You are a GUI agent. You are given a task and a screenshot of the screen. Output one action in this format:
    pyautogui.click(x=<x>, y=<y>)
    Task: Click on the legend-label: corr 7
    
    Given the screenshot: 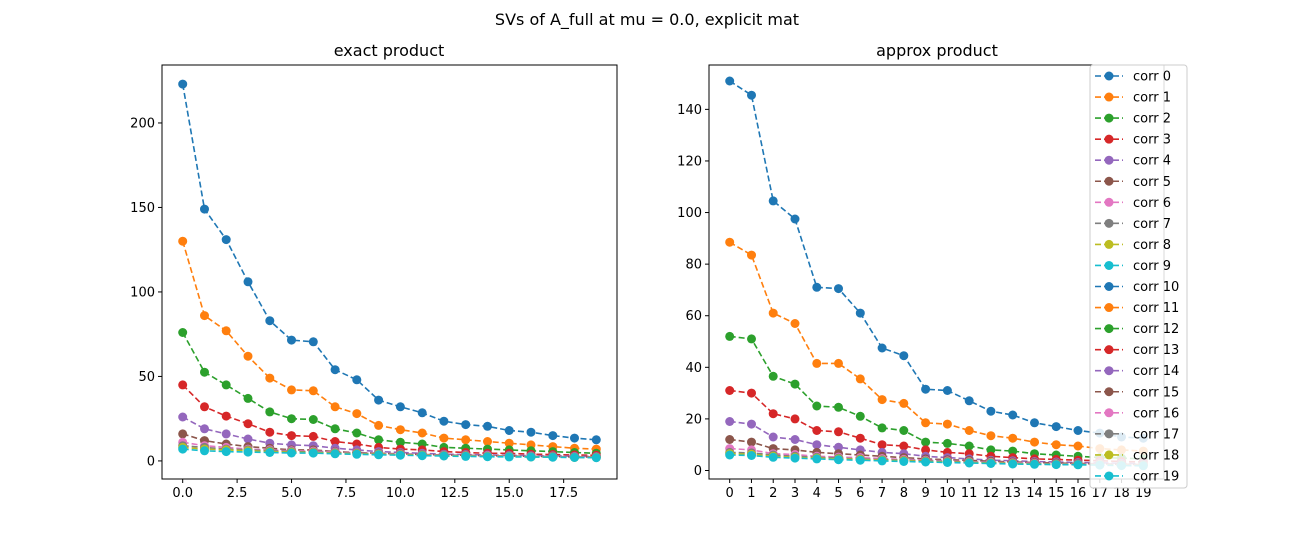 What is the action you would take?
    pyautogui.click(x=1152, y=224)
    